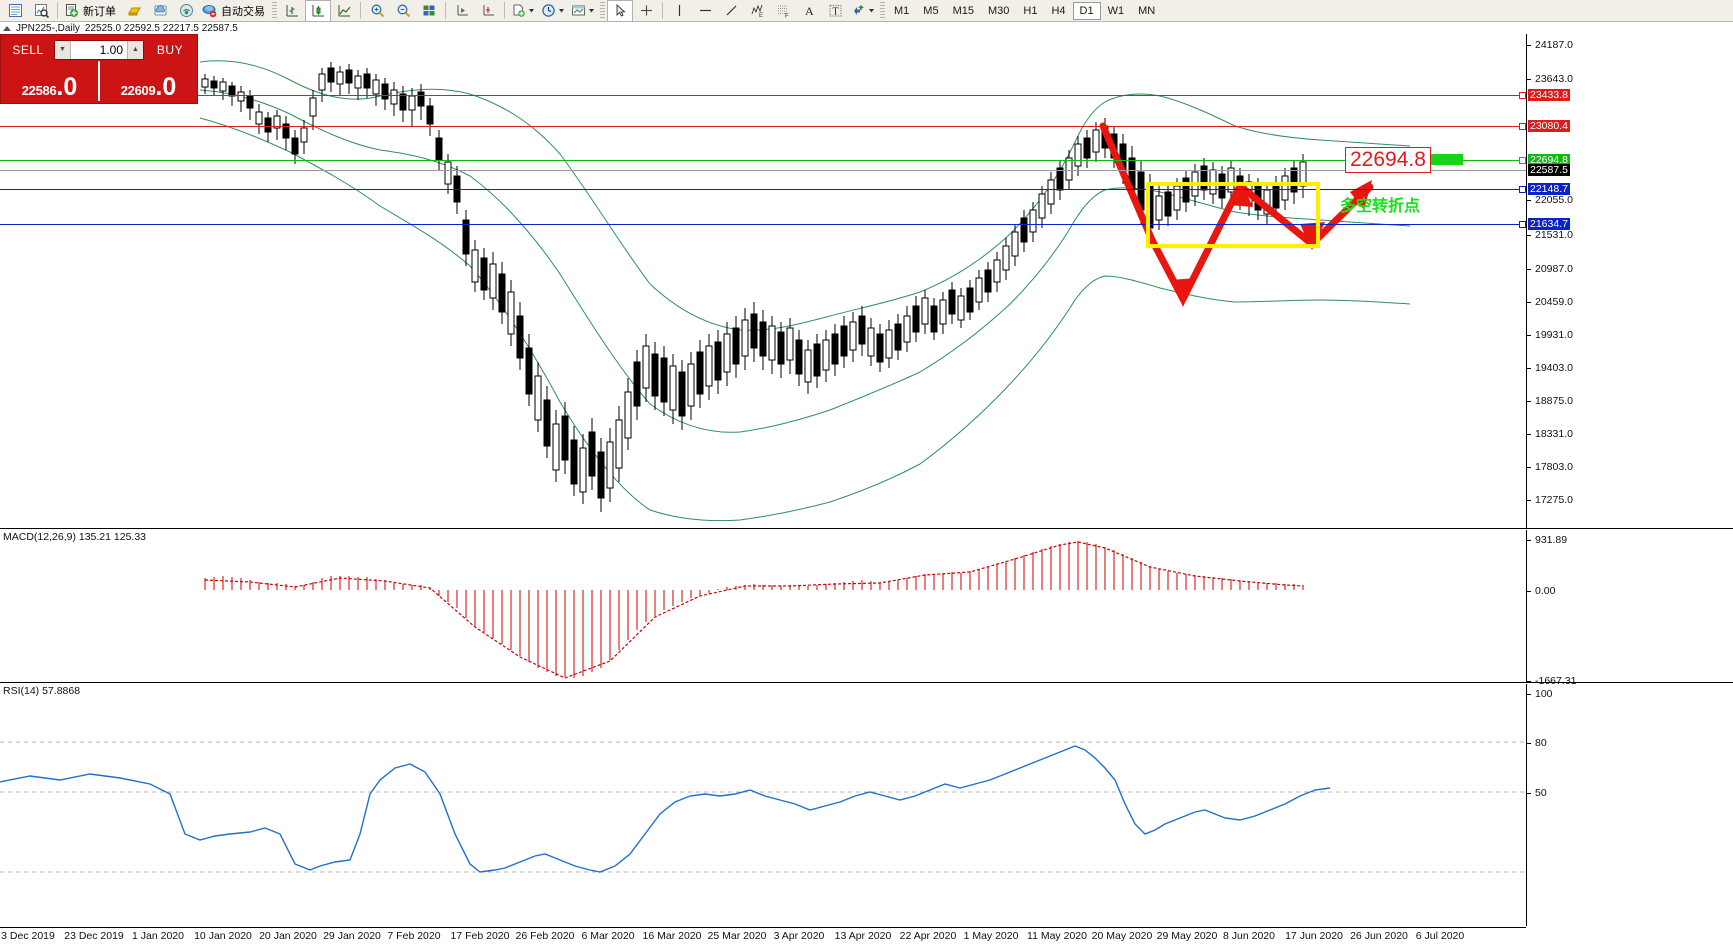  I want to click on arrows-icon, so click(863, 11).